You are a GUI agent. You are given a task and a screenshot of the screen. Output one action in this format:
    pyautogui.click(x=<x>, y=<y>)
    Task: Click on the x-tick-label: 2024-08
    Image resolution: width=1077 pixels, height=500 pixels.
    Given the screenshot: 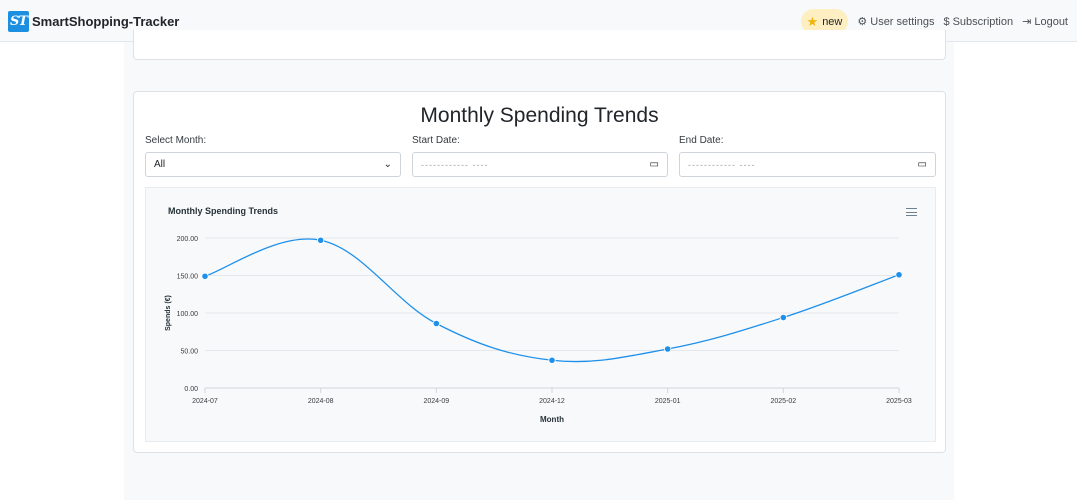 What is the action you would take?
    pyautogui.click(x=321, y=401)
    